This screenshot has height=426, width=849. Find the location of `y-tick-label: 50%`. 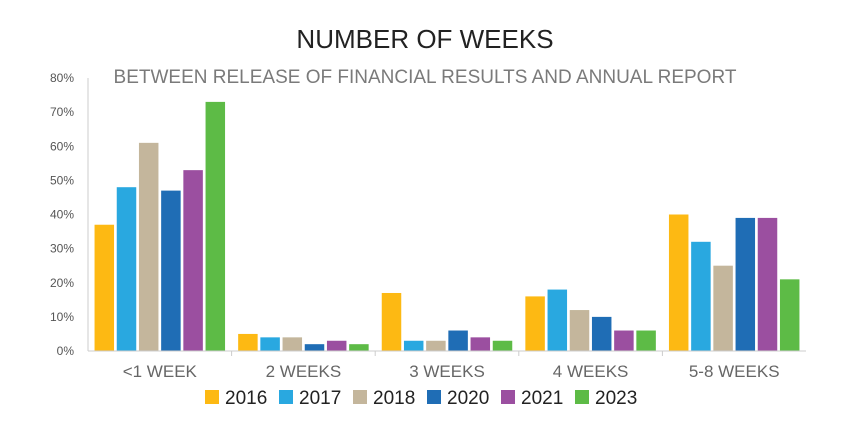

y-tick-label: 50% is located at coordinates (62, 180).